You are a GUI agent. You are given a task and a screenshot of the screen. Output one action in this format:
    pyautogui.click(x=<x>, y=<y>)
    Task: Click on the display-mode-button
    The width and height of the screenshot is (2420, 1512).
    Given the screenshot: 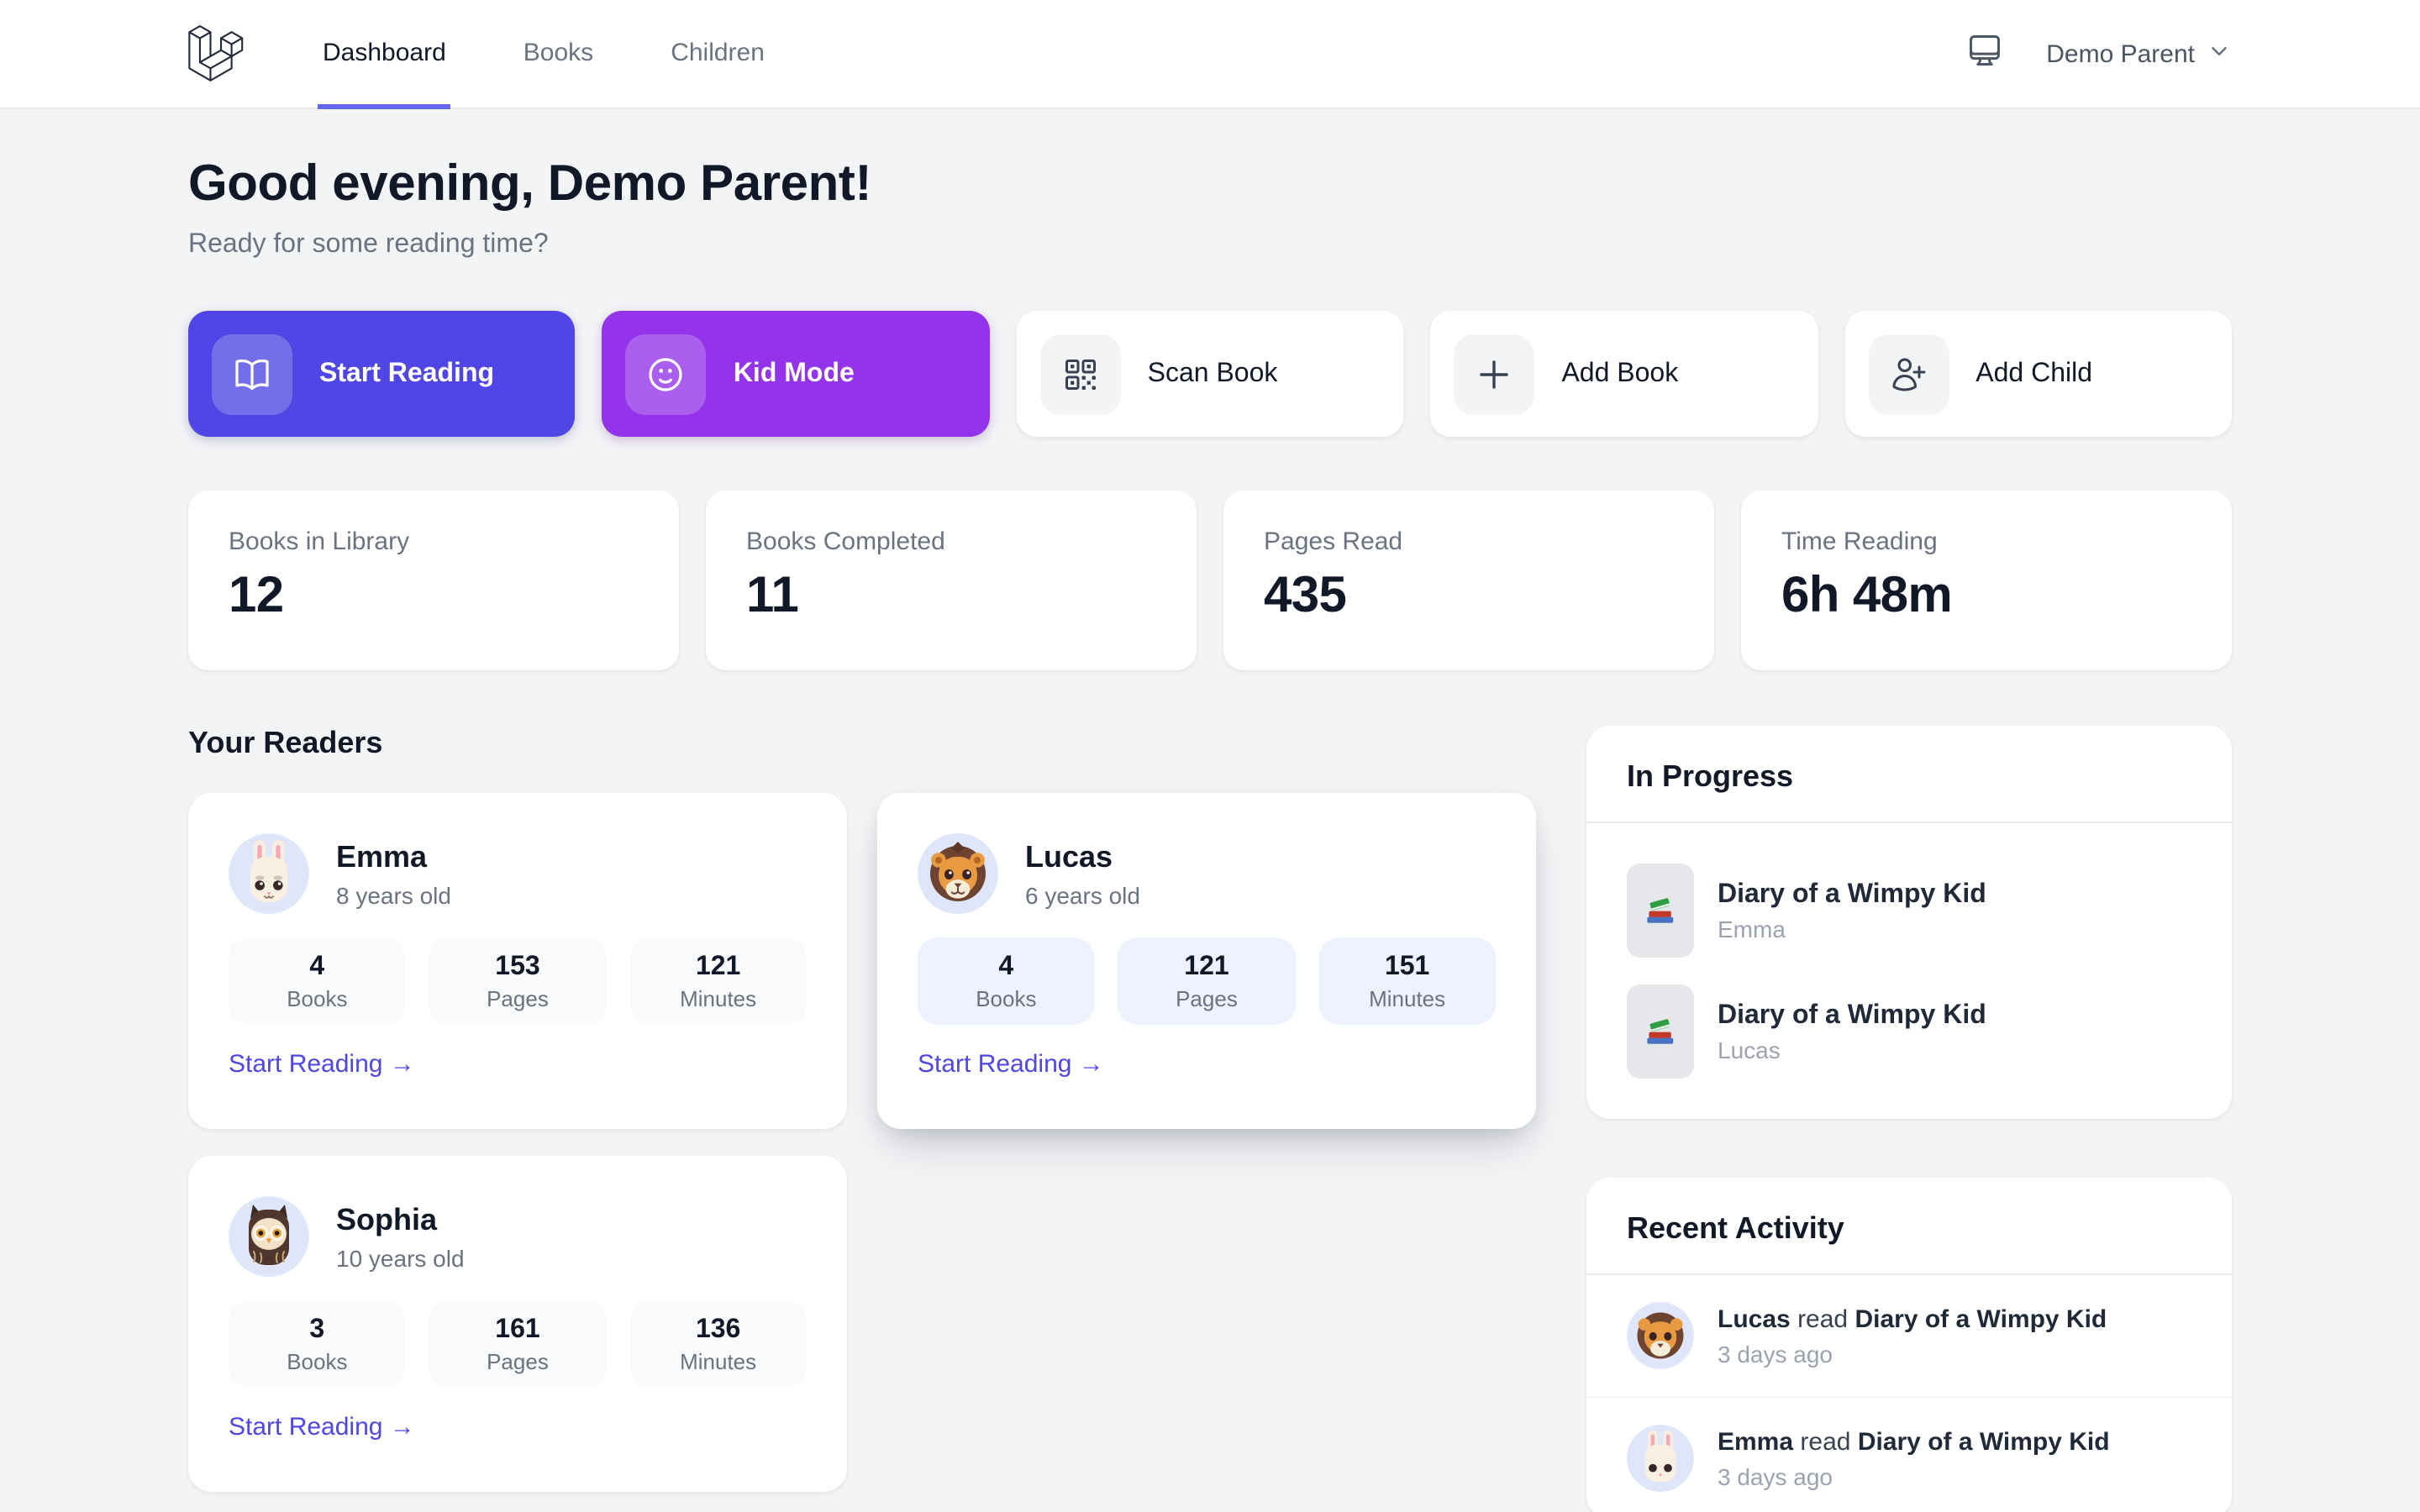 What is the action you would take?
    pyautogui.click(x=1983, y=53)
    